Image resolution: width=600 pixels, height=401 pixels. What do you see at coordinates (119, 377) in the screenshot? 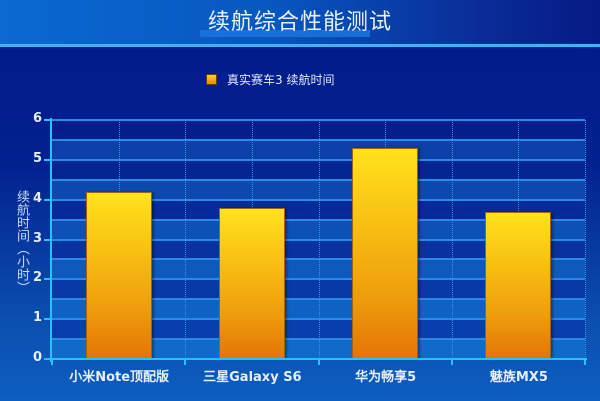
I see `x-tick-label: 小米Note顶配版` at bounding box center [119, 377].